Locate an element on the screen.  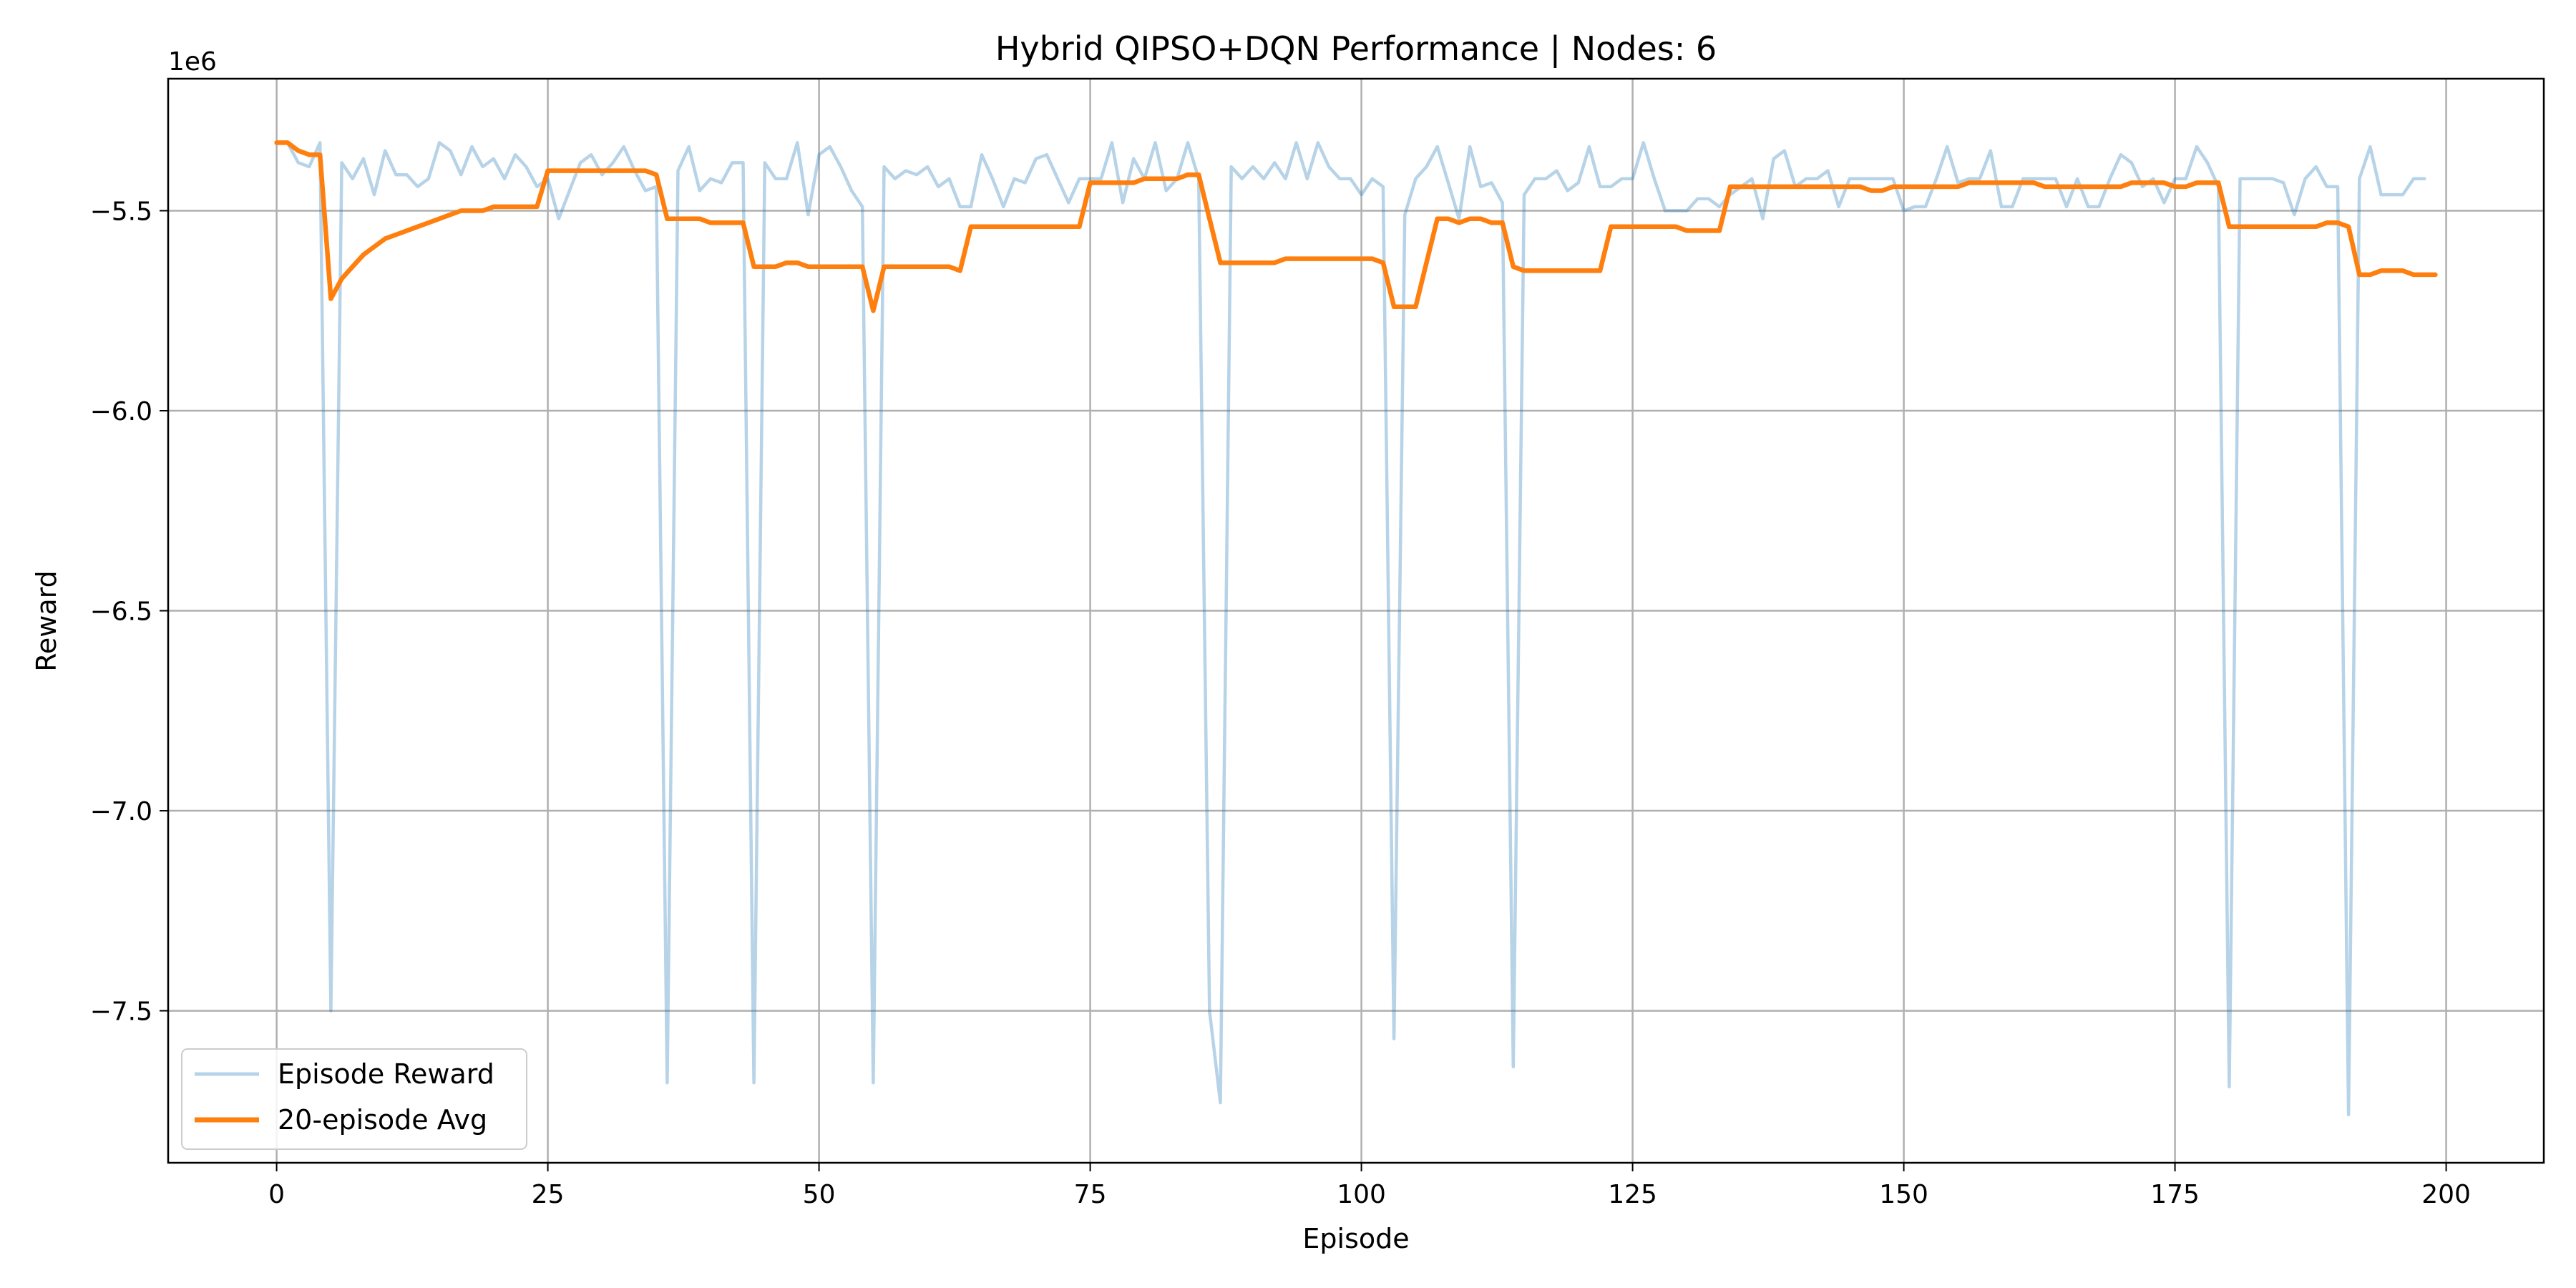
x-tick-label: 200 is located at coordinates (2446, 1194).